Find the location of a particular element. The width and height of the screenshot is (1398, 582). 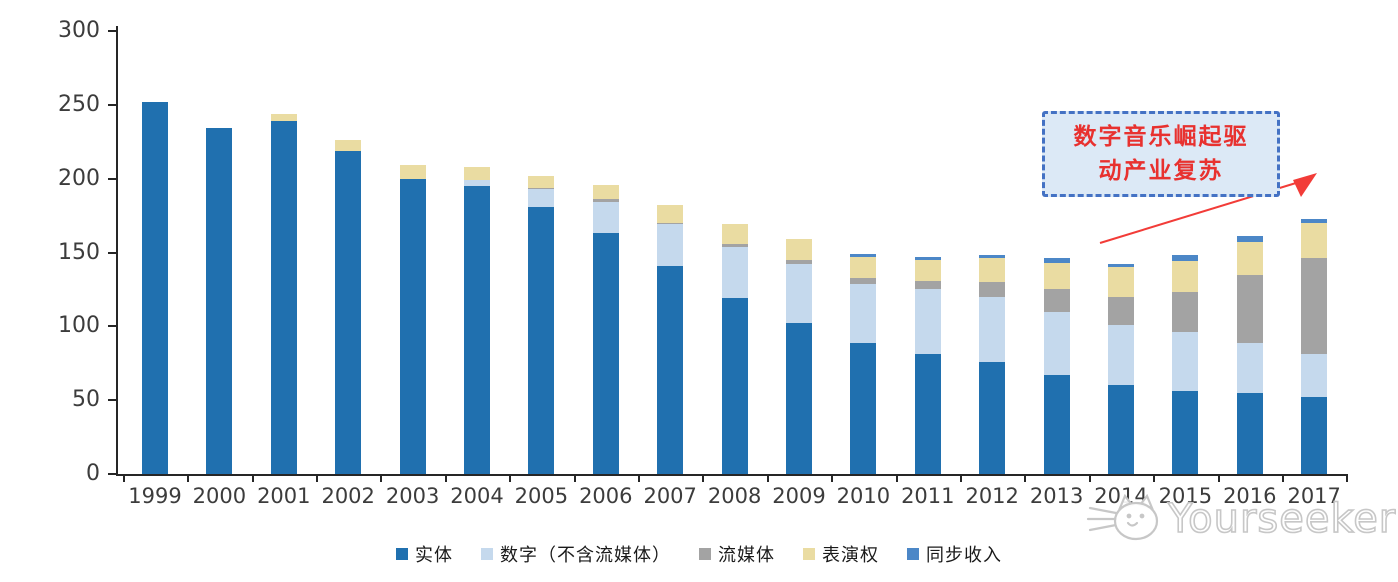

bar-segment-1999 is located at coordinates (155, 287).